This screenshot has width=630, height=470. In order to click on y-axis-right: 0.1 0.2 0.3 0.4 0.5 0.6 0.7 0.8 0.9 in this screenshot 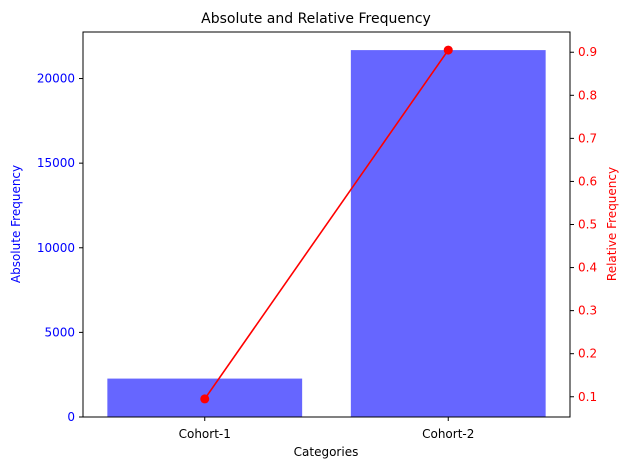, I will do `click(583, 224)`.